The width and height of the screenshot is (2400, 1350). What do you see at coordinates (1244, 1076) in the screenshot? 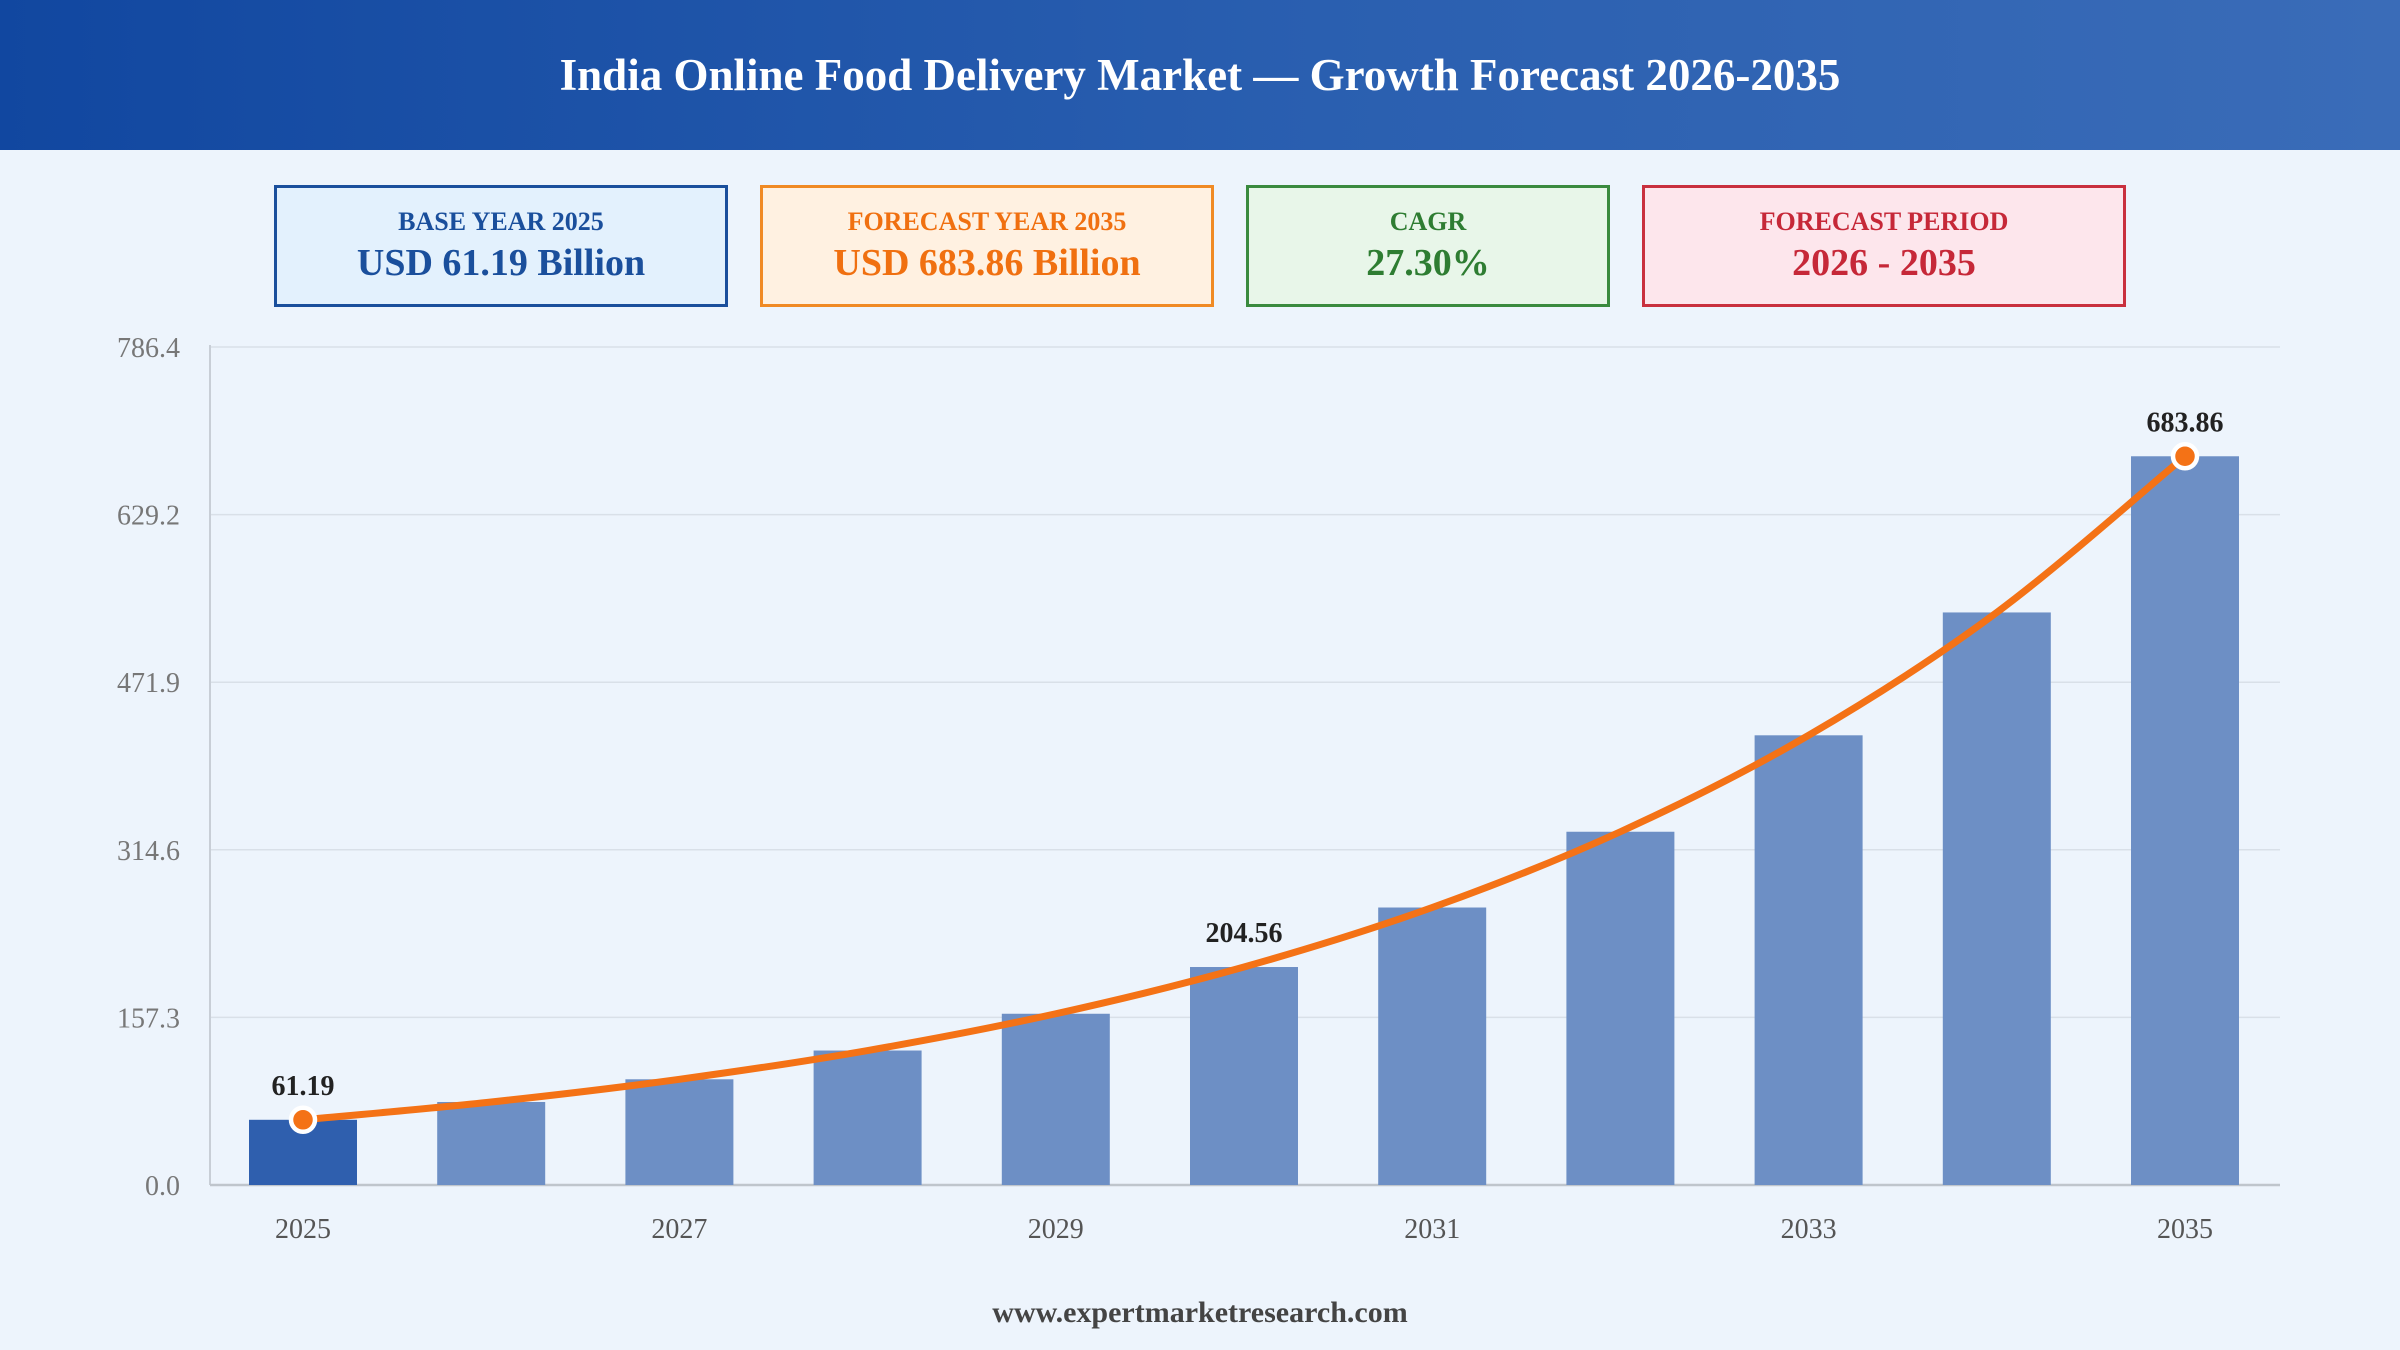
I see `bar-2030` at bounding box center [1244, 1076].